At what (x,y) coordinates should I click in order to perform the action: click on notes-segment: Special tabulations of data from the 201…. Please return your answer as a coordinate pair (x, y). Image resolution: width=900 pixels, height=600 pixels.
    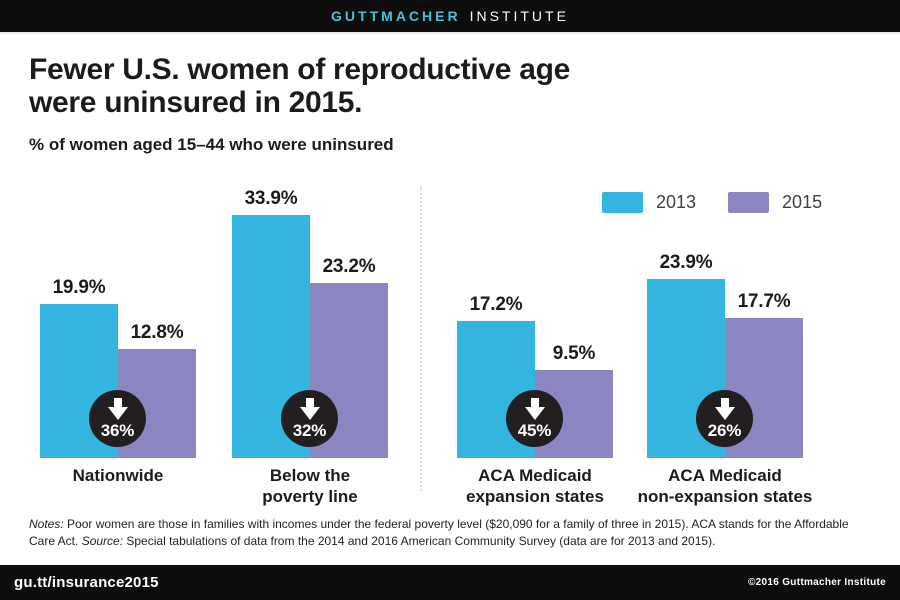
    Looking at the image, I should click on (419, 541).